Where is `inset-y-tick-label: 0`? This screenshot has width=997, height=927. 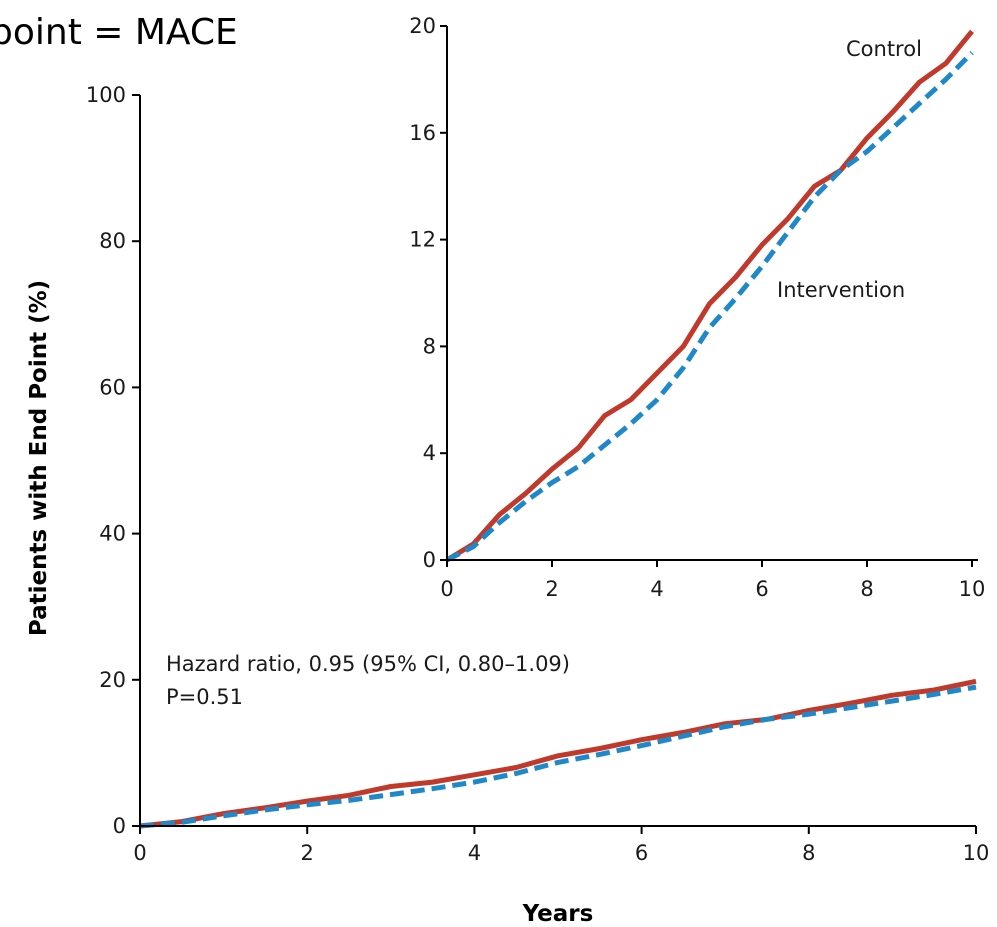 inset-y-tick-label: 0 is located at coordinates (429, 560).